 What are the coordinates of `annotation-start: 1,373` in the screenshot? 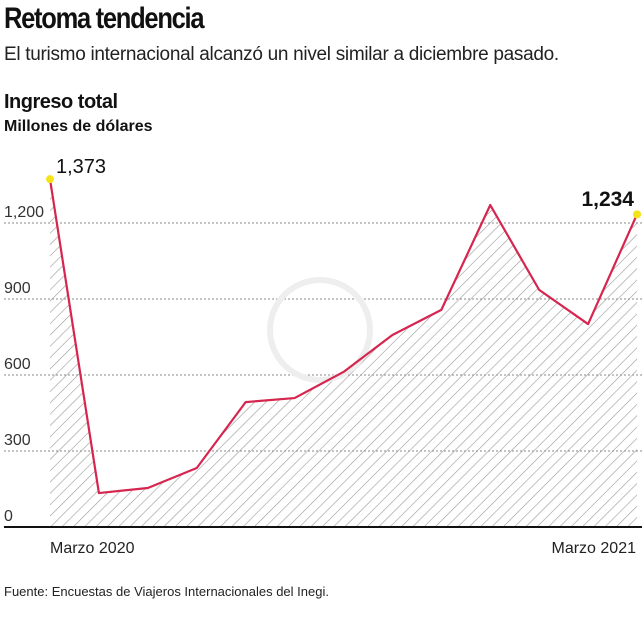 It's located at (81, 167).